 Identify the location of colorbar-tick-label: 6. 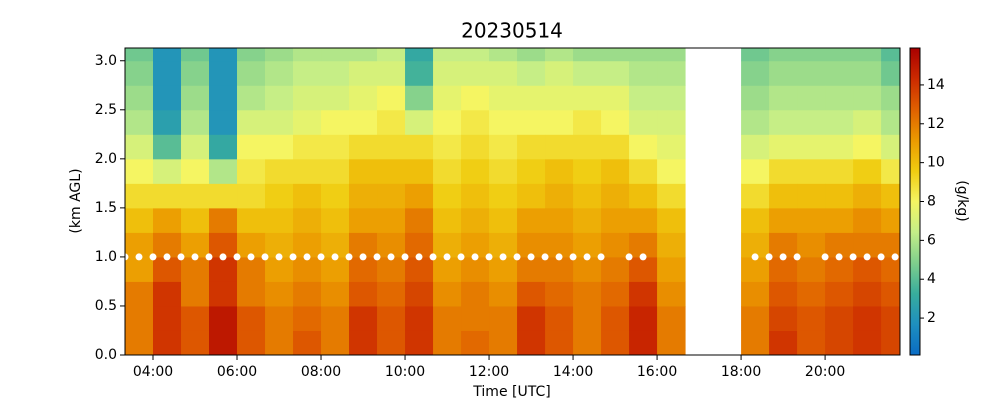
(931, 240).